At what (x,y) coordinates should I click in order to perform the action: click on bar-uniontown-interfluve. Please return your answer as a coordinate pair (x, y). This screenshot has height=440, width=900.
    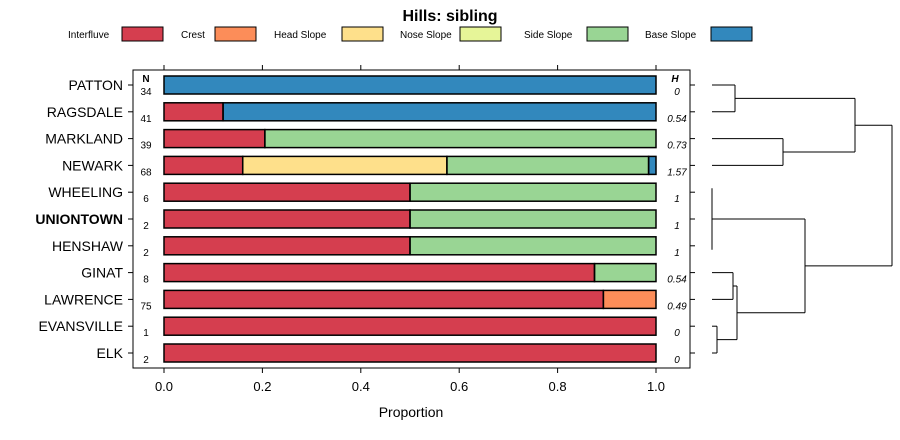
    Looking at the image, I should click on (287, 219).